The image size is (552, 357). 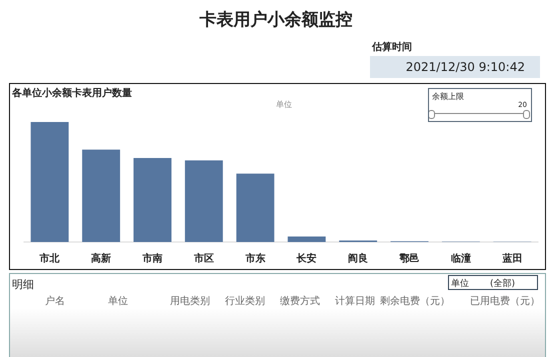 What do you see at coordinates (203, 258) in the screenshot?
I see `x-tick-label: 市区` at bounding box center [203, 258].